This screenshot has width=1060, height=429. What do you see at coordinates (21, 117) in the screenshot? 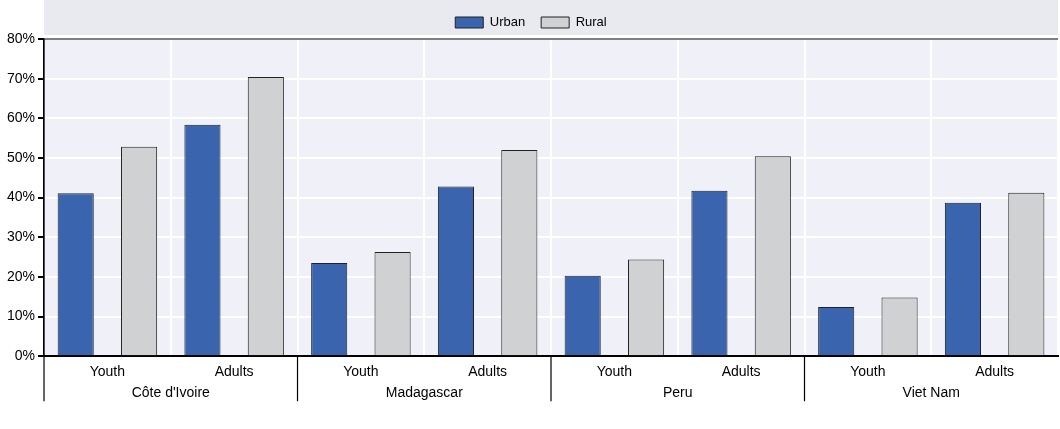
I see `y-tick-label: 60%` at bounding box center [21, 117].